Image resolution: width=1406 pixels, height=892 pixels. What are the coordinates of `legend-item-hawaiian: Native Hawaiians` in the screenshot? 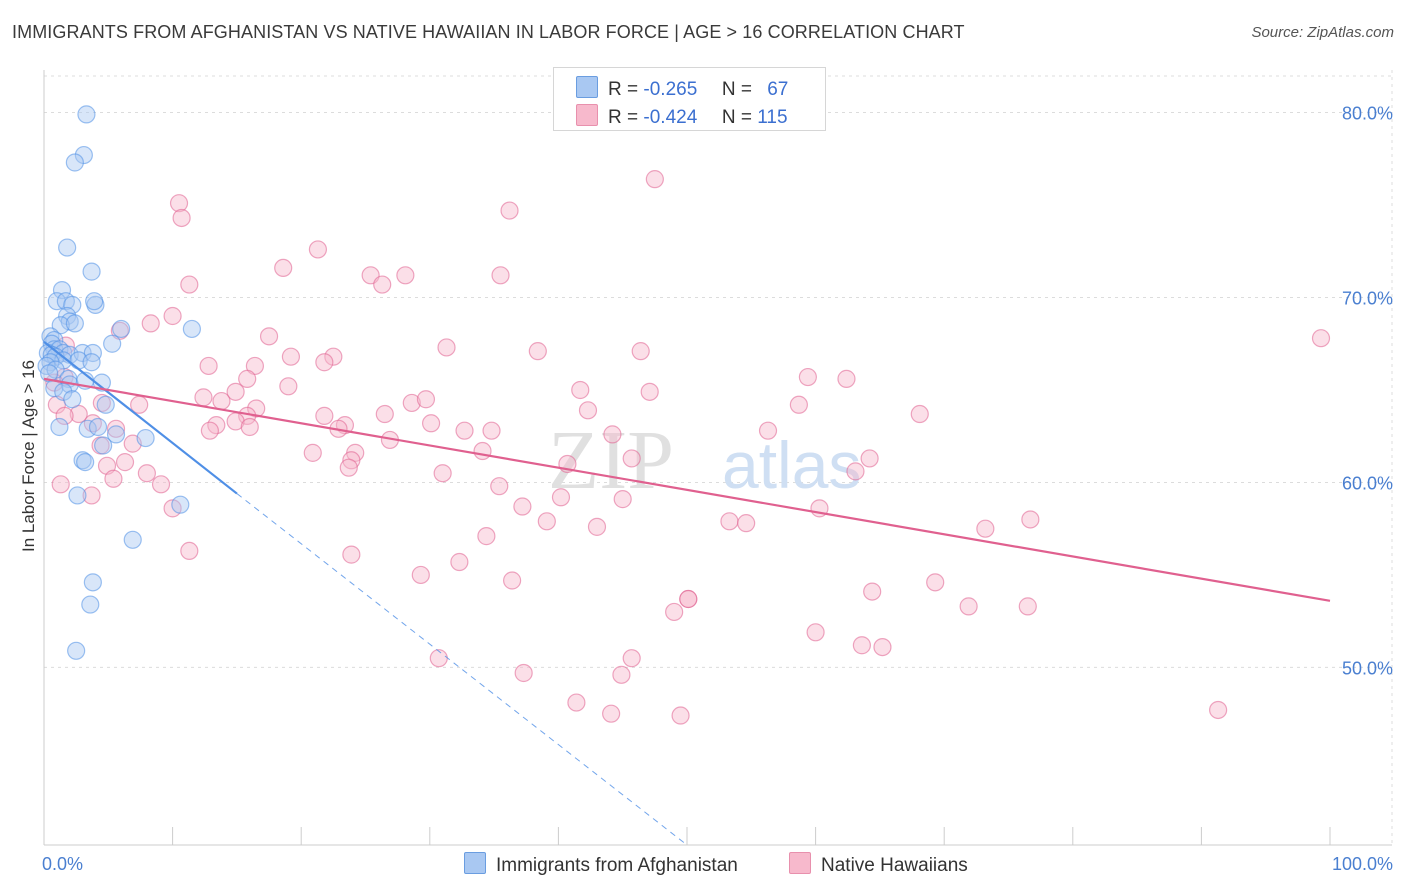 It's located at (878, 864).